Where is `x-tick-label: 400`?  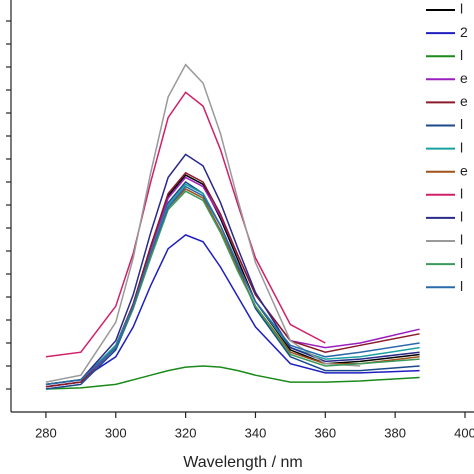 x-tick-label: 400 is located at coordinates (464, 432).